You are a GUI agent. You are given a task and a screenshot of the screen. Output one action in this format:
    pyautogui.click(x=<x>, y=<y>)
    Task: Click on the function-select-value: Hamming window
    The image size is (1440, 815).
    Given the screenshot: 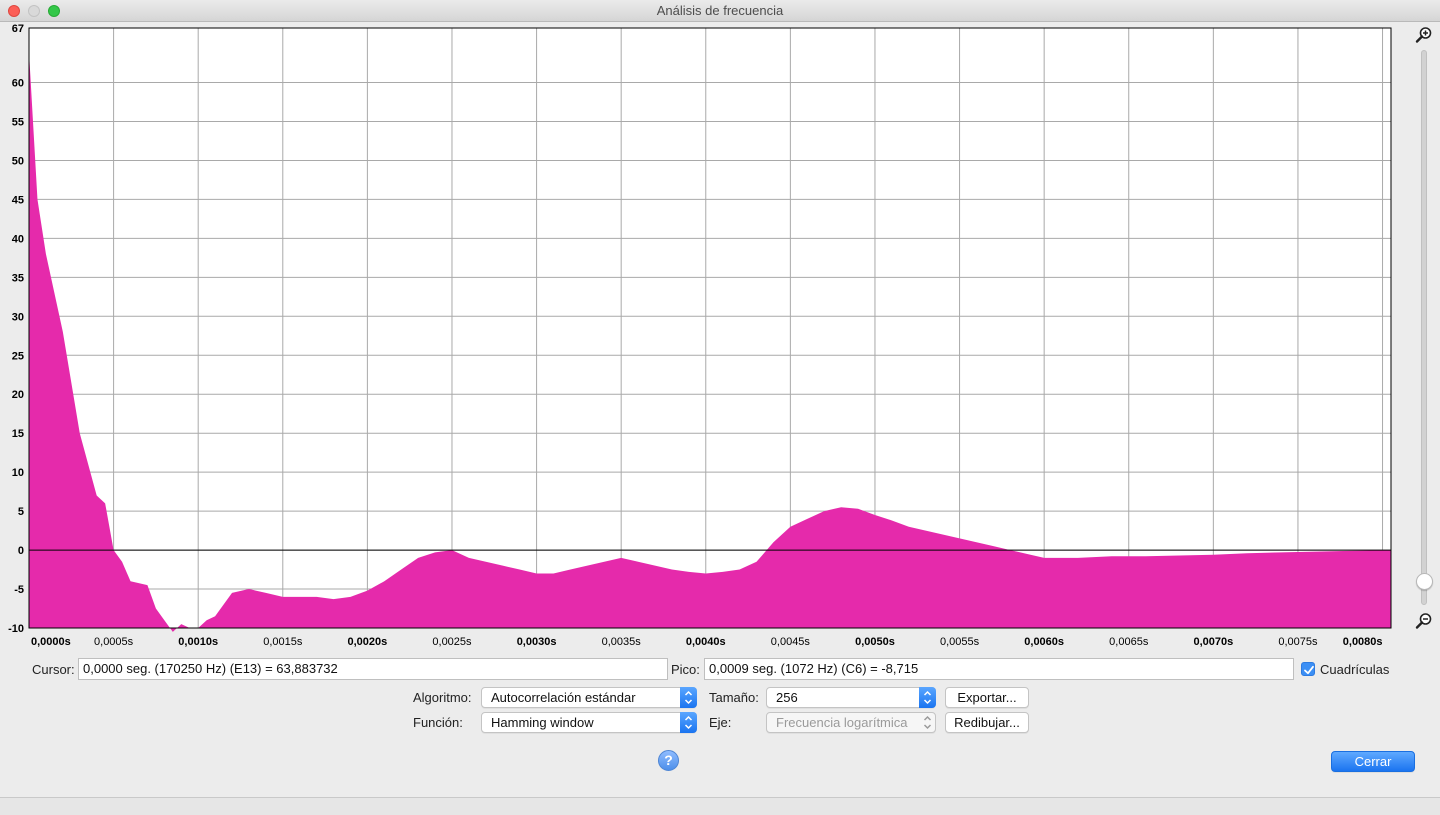 What is the action you would take?
    pyautogui.click(x=542, y=722)
    